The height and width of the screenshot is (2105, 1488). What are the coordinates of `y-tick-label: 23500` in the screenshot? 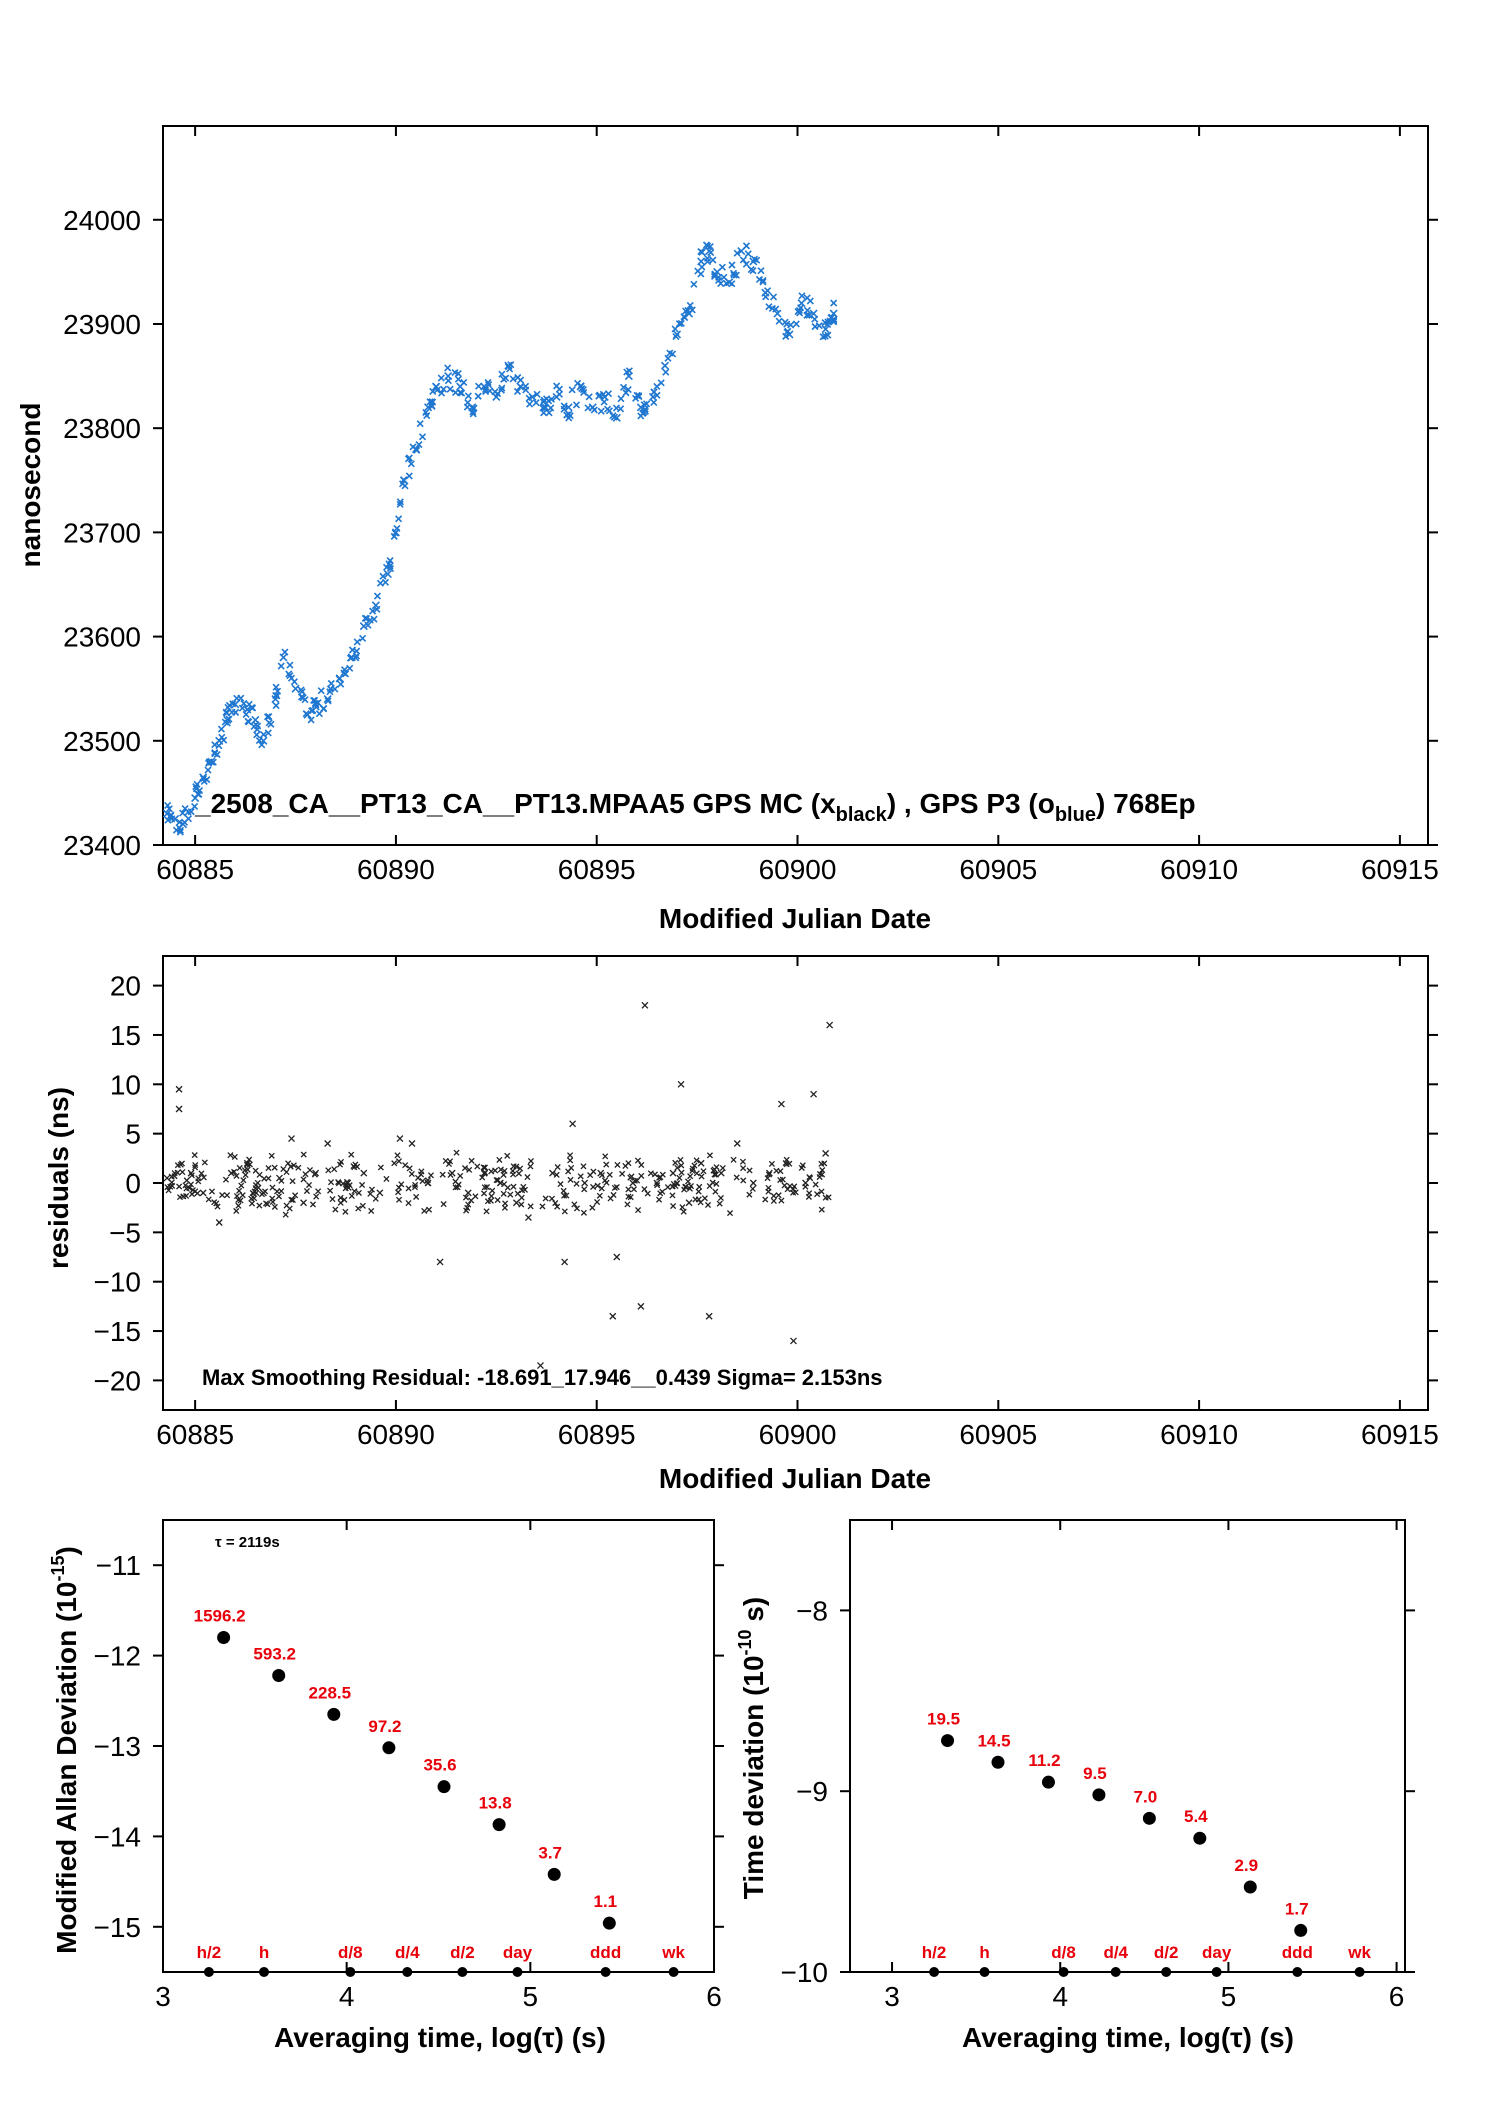 It's located at (102, 741).